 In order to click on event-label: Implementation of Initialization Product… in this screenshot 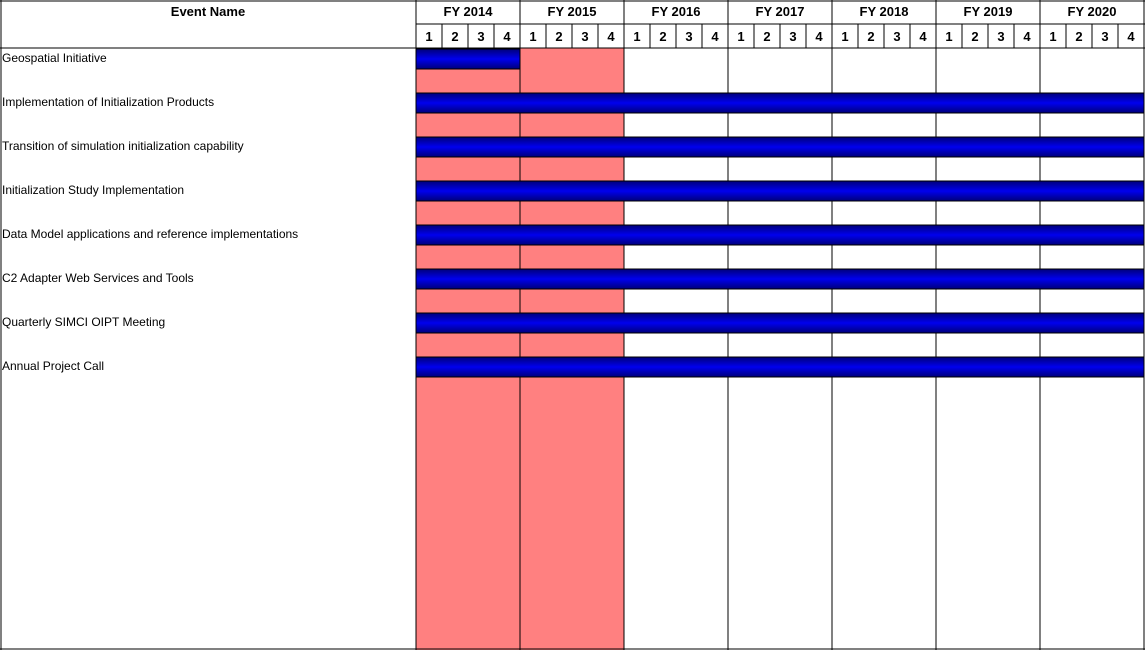, I will do `click(108, 102)`.